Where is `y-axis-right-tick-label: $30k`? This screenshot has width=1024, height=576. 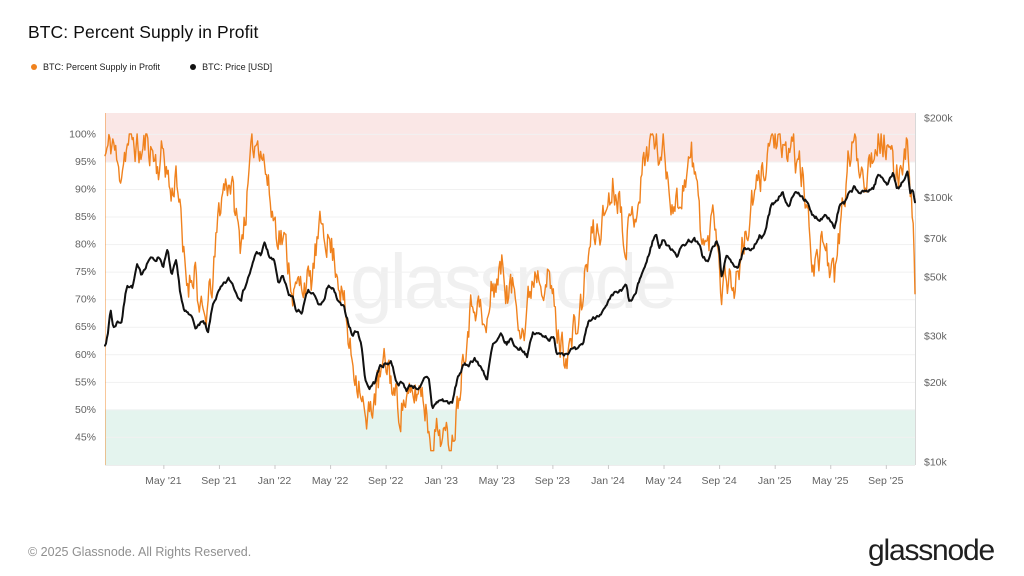
y-axis-right-tick-label: $30k is located at coordinates (936, 336).